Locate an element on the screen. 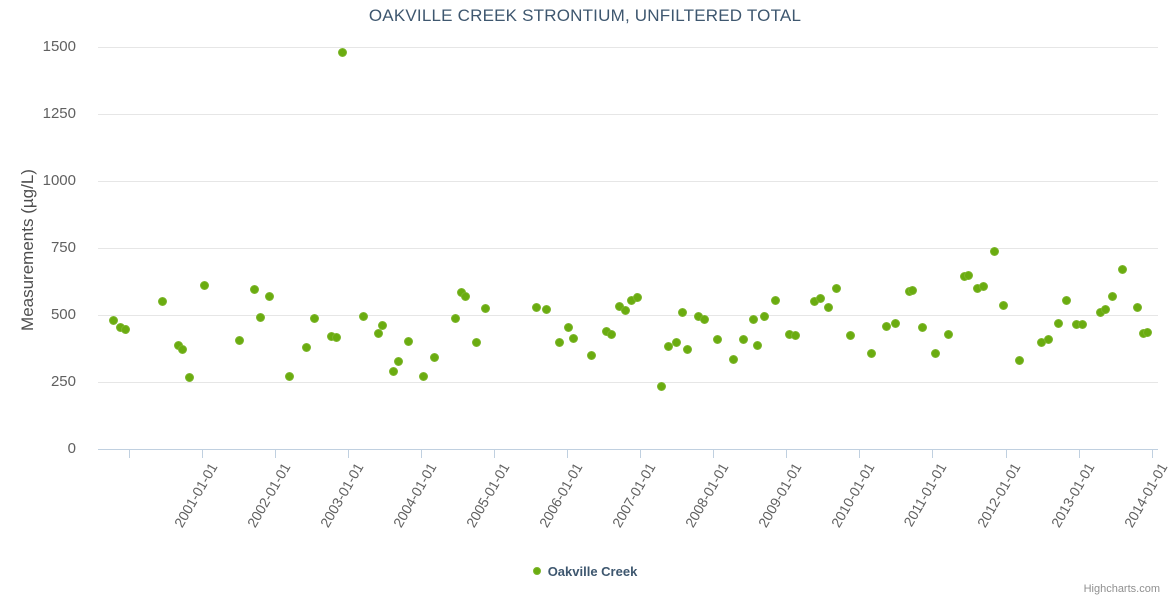  x-tick-label: 2007-01-01 is located at coordinates (633, 495).